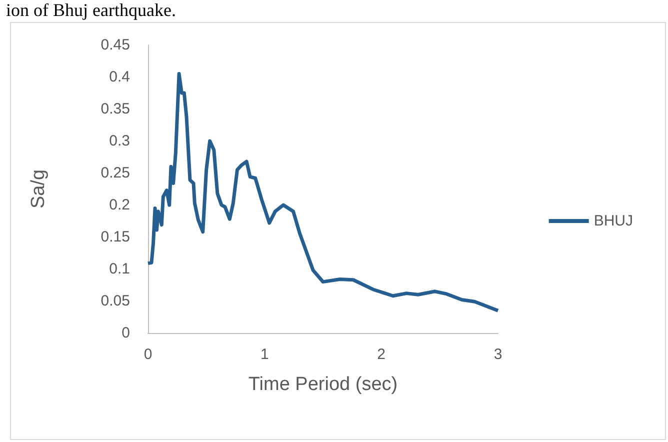 The height and width of the screenshot is (442, 668). What do you see at coordinates (498, 354) in the screenshot?
I see `x-tick-label: 3` at bounding box center [498, 354].